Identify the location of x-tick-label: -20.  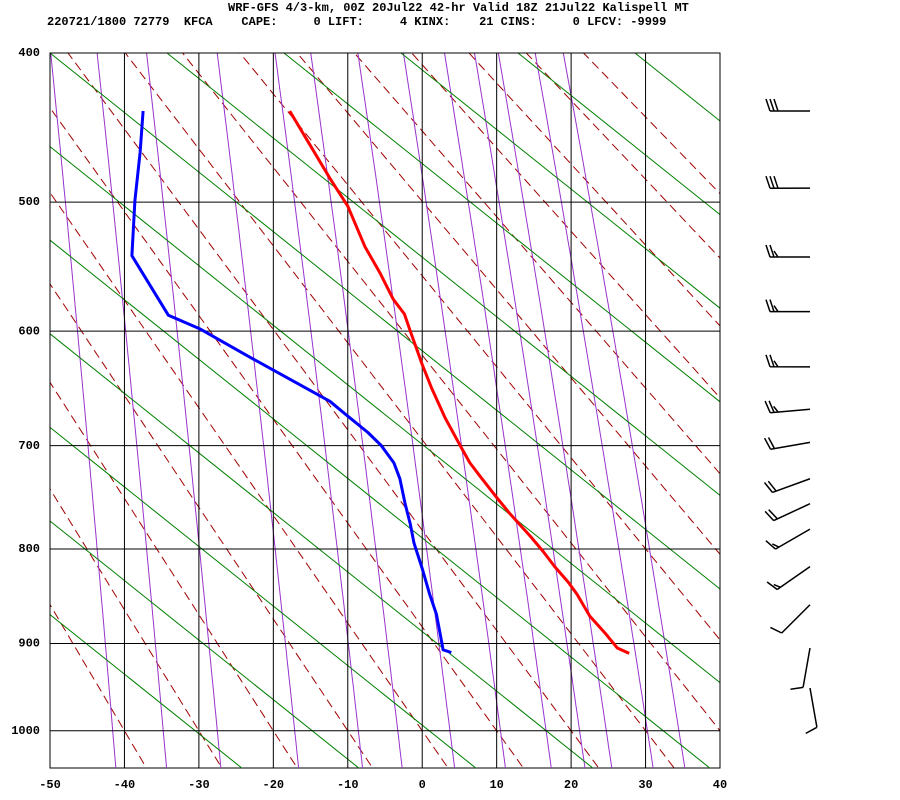
(274, 785).